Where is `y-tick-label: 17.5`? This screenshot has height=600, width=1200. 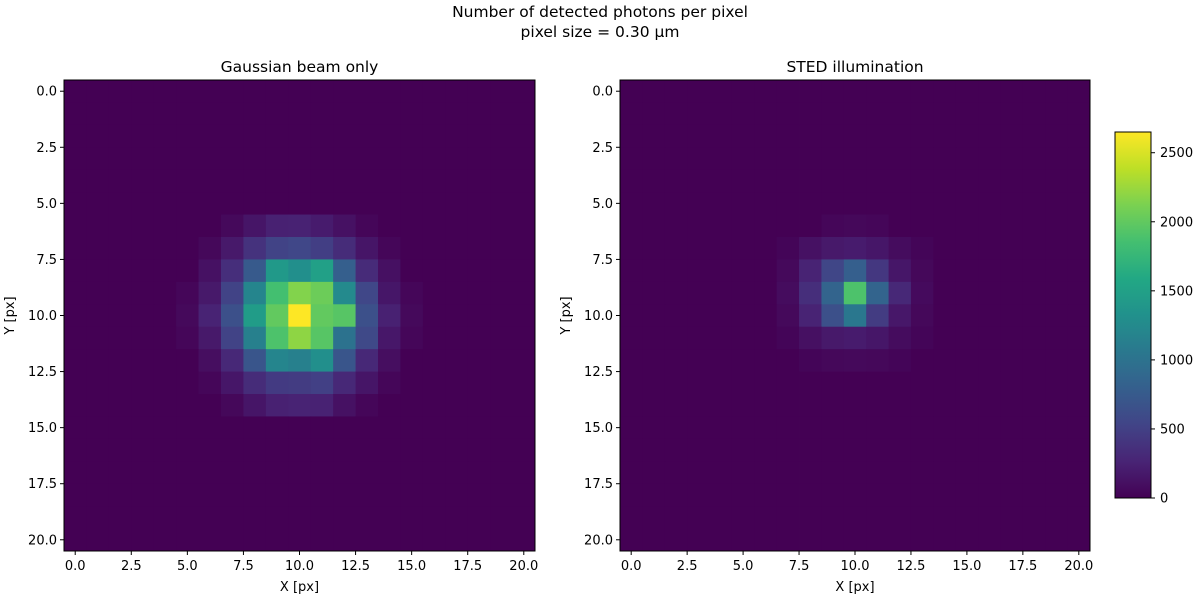 y-tick-label: 17.5 is located at coordinates (598, 484).